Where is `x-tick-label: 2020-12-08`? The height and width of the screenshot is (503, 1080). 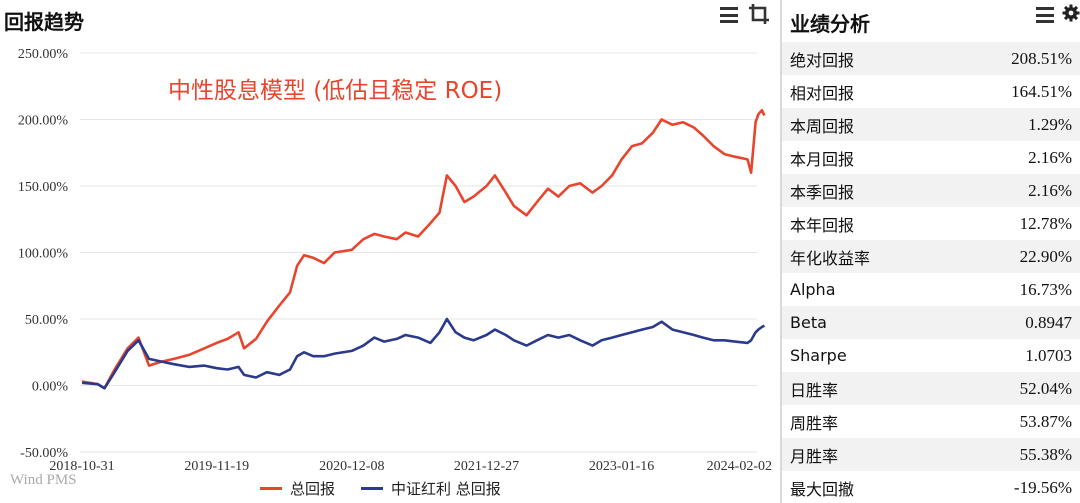
x-tick-label: 2020-12-08 is located at coordinates (351, 466).